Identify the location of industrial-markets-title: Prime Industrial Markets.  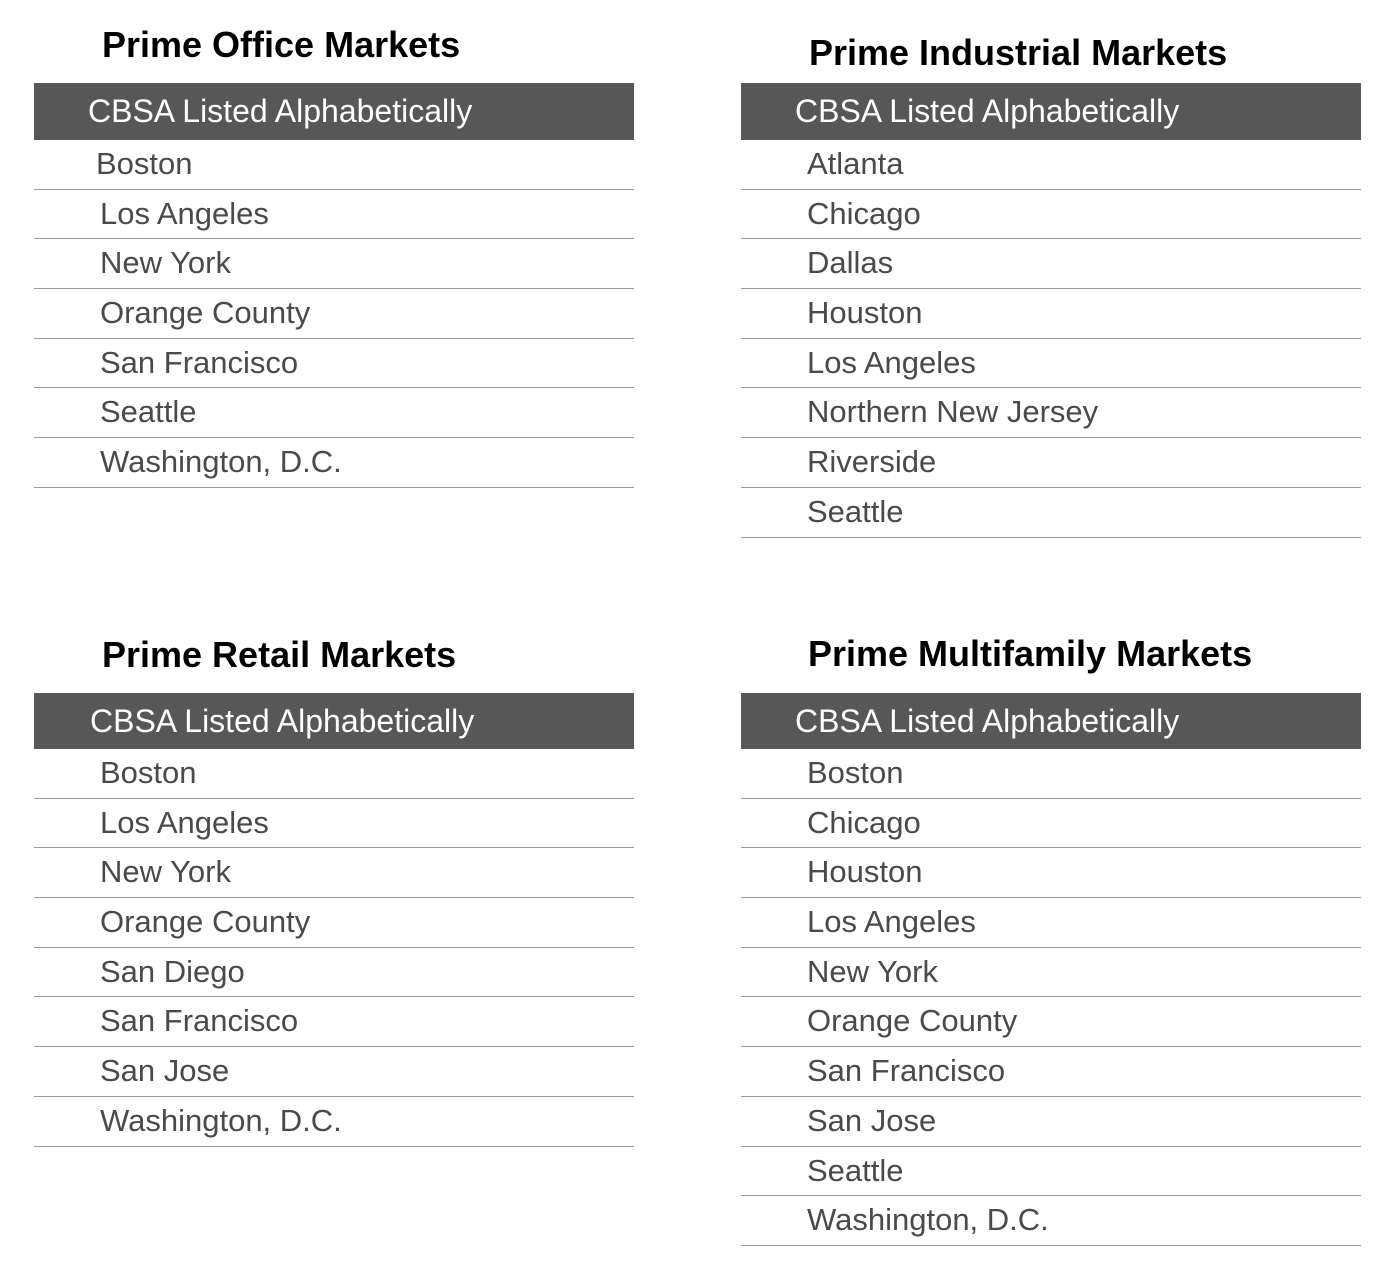
(1018, 52).